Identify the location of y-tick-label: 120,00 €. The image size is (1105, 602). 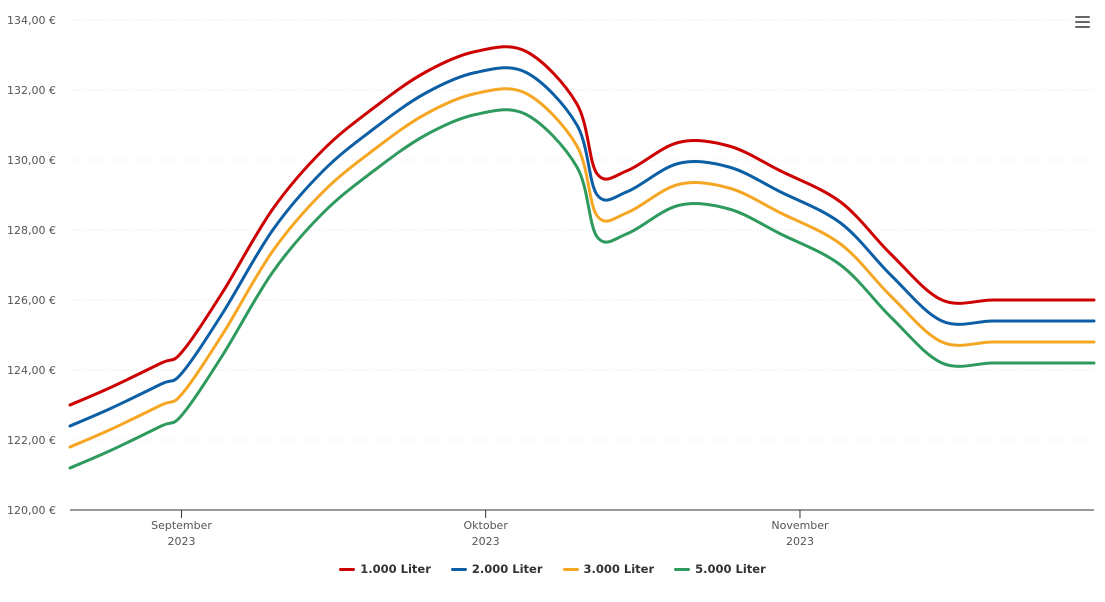
(31, 510).